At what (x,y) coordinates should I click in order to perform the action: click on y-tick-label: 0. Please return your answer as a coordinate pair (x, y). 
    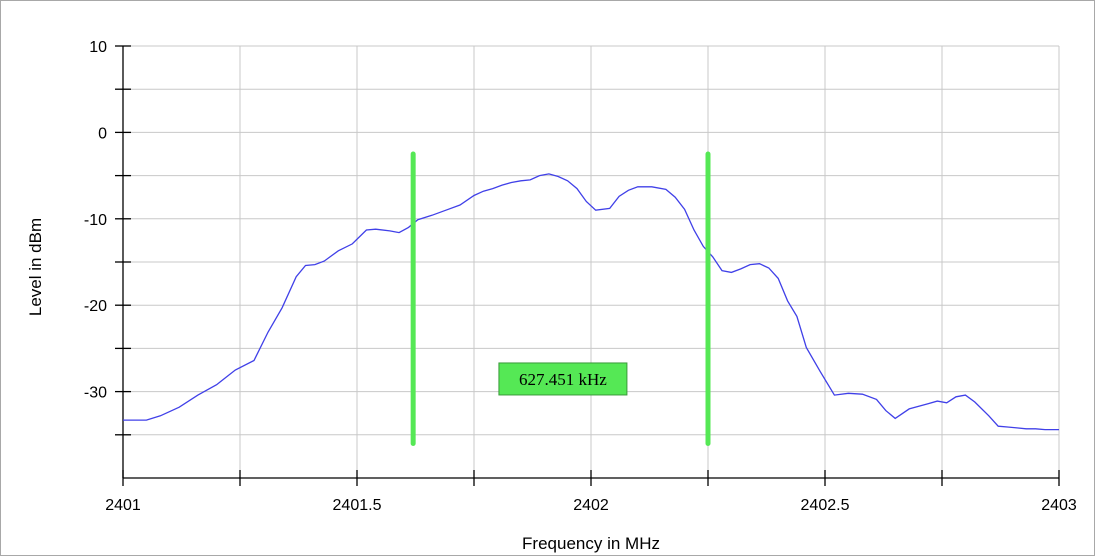
    Looking at the image, I should click on (102, 133).